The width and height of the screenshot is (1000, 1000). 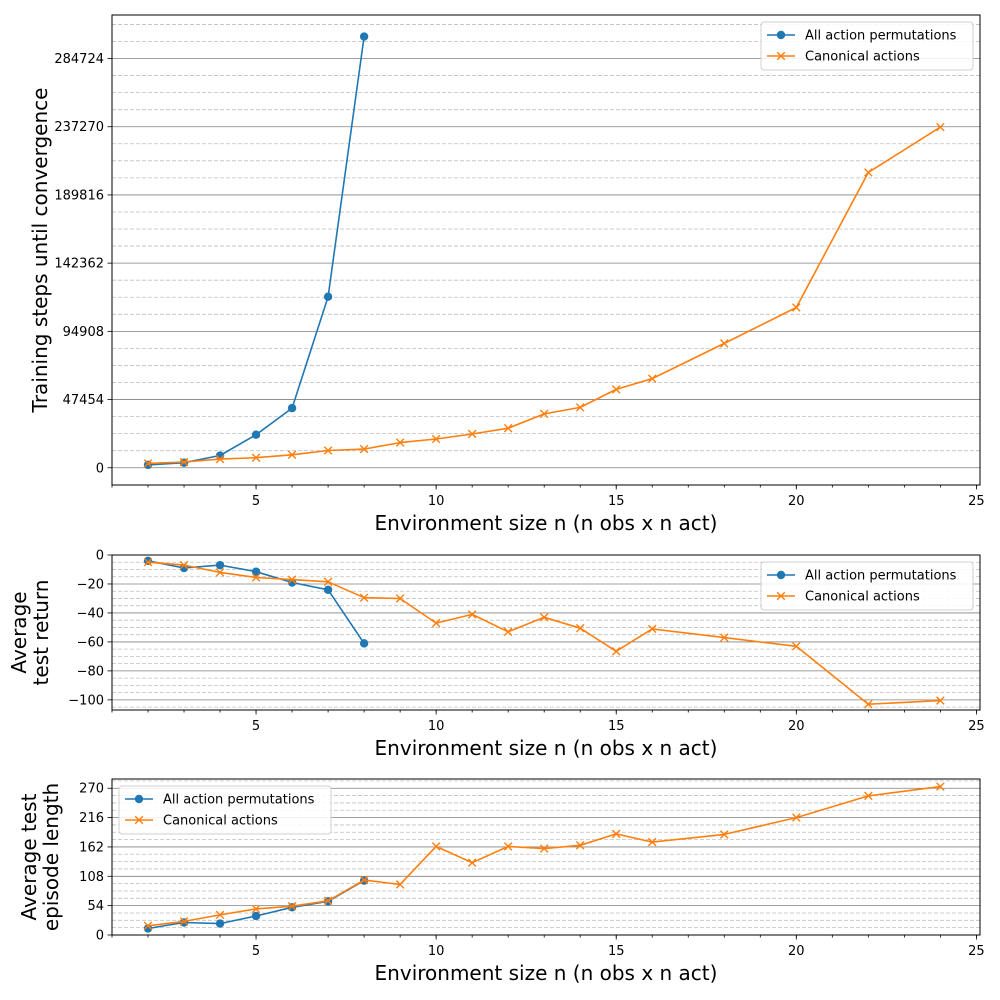 I want to click on y-tick-label: −20, so click(x=90, y=584).